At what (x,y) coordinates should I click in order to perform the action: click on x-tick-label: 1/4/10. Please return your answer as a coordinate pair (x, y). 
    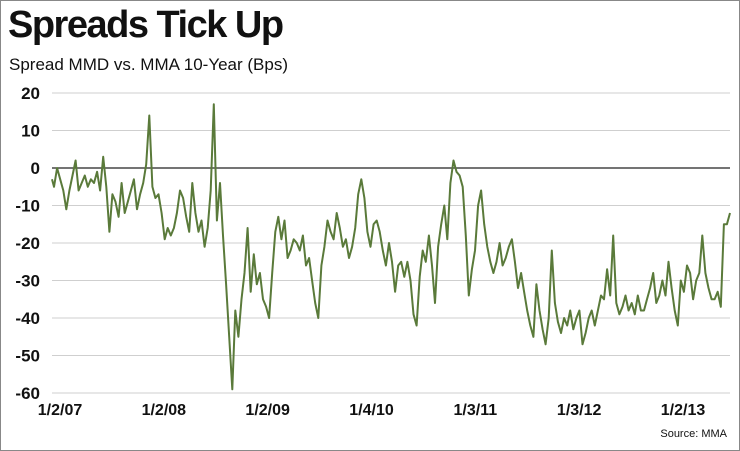
    Looking at the image, I should click on (371, 410).